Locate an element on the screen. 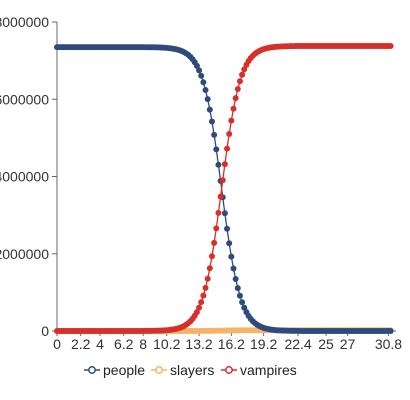 Image resolution: width=410 pixels, height=400 pixels. legend-item-slayers: slayers is located at coordinates (182, 370).